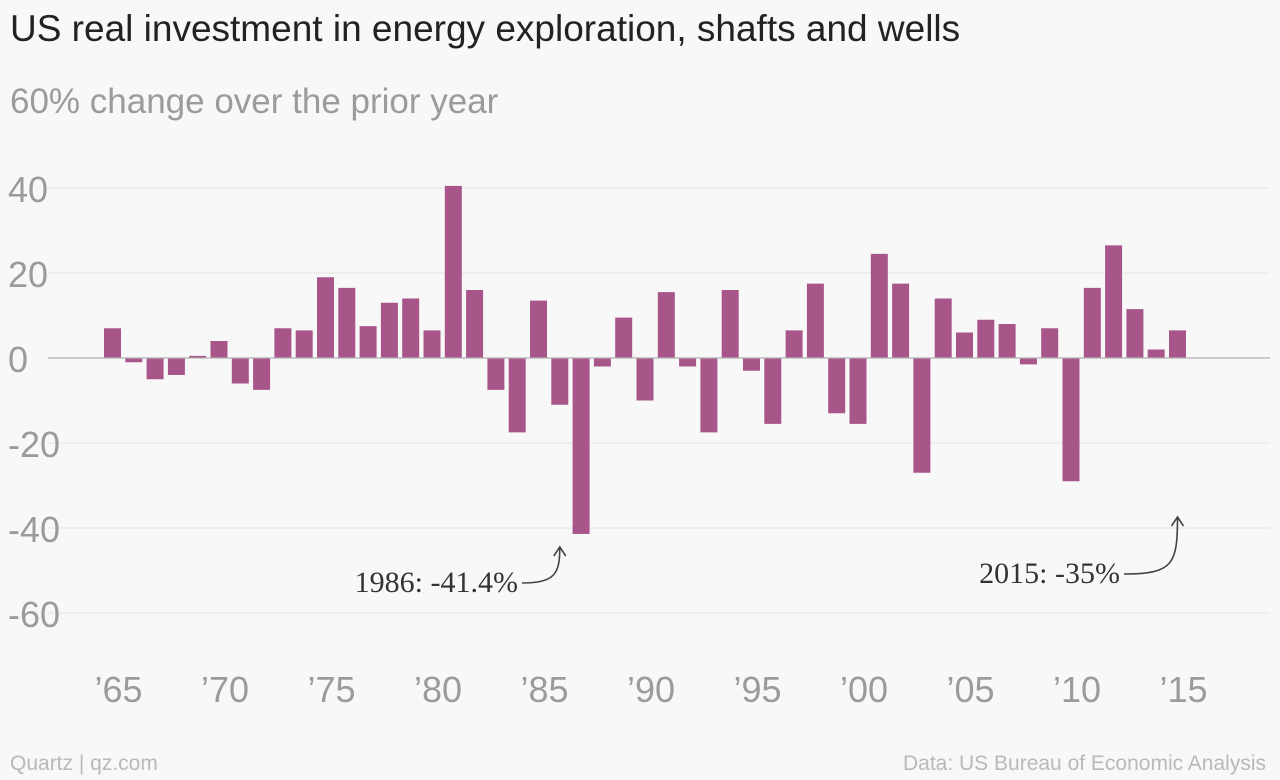  I want to click on chart-subtitle: 60% change over the prior year, so click(257, 102).